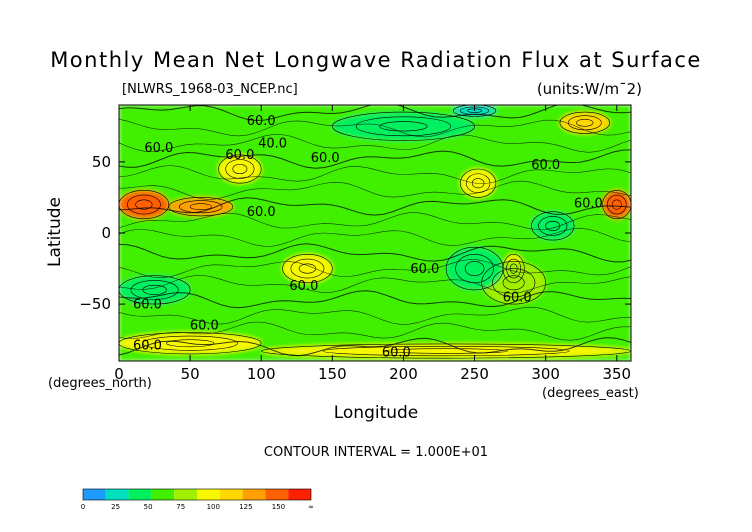 This screenshot has width=752, height=532. Describe the element at coordinates (311, 507) in the screenshot. I see `colorbar-tick-label: ∞` at that location.